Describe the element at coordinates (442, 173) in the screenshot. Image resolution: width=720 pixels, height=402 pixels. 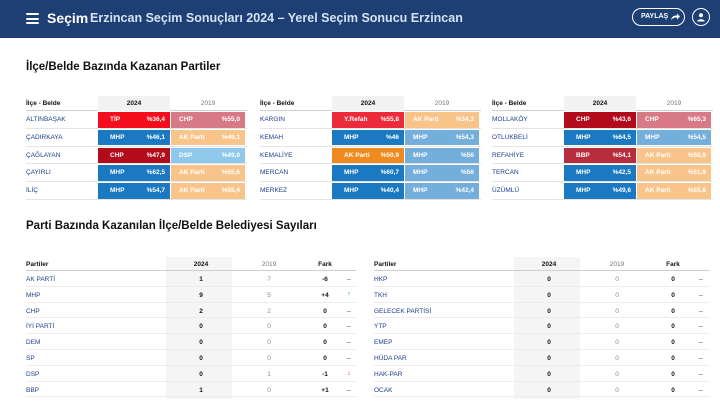
I see `winner-2019-cell: MHP %56` at that location.